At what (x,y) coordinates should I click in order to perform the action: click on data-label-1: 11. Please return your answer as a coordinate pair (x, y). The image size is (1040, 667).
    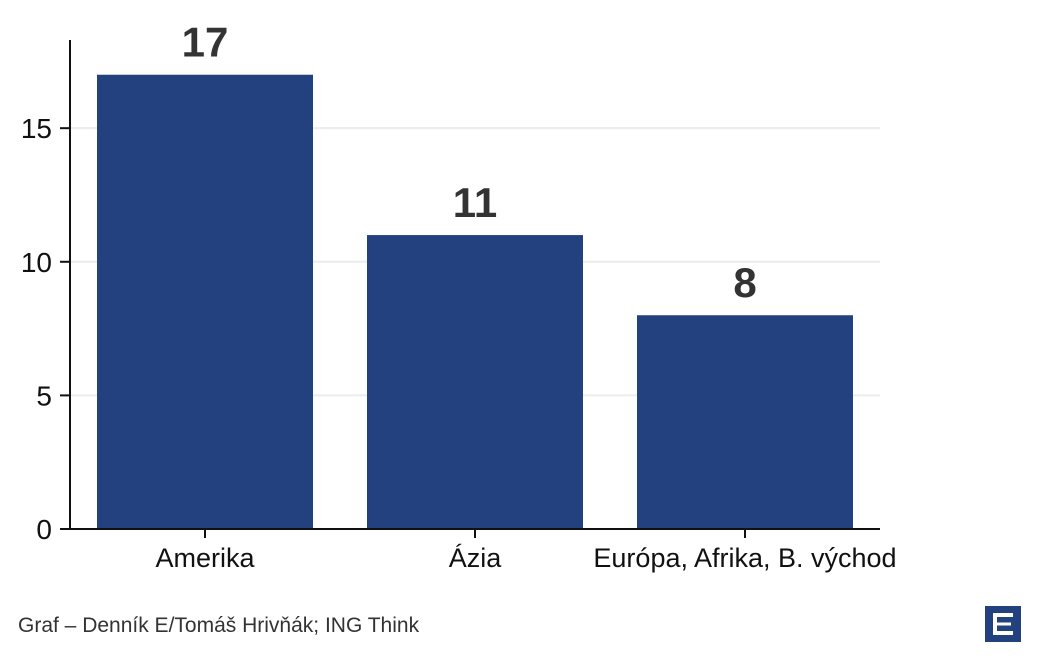
    Looking at the image, I should click on (475, 202).